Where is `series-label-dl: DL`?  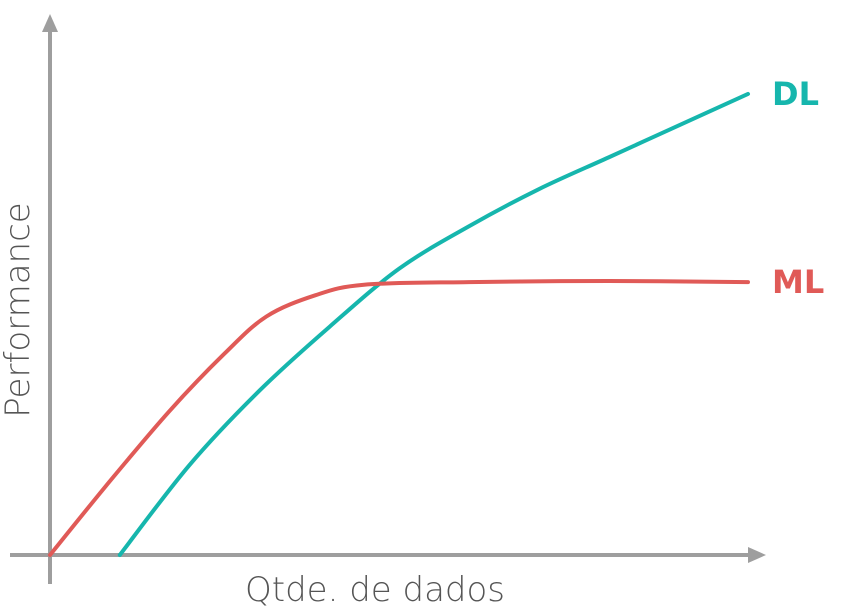 series-label-dl: DL is located at coordinates (795, 94).